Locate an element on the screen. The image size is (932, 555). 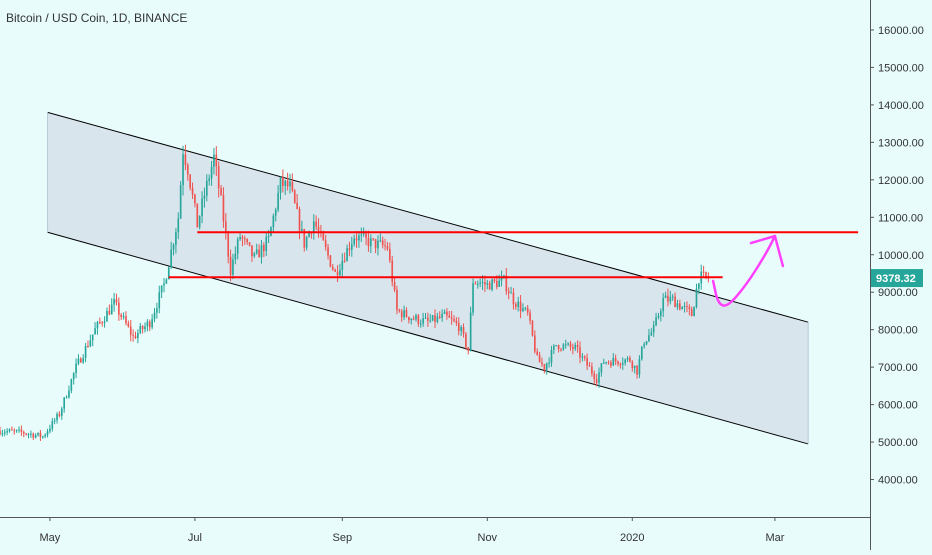
price-tick-label: 16000.00 is located at coordinates (901, 31).